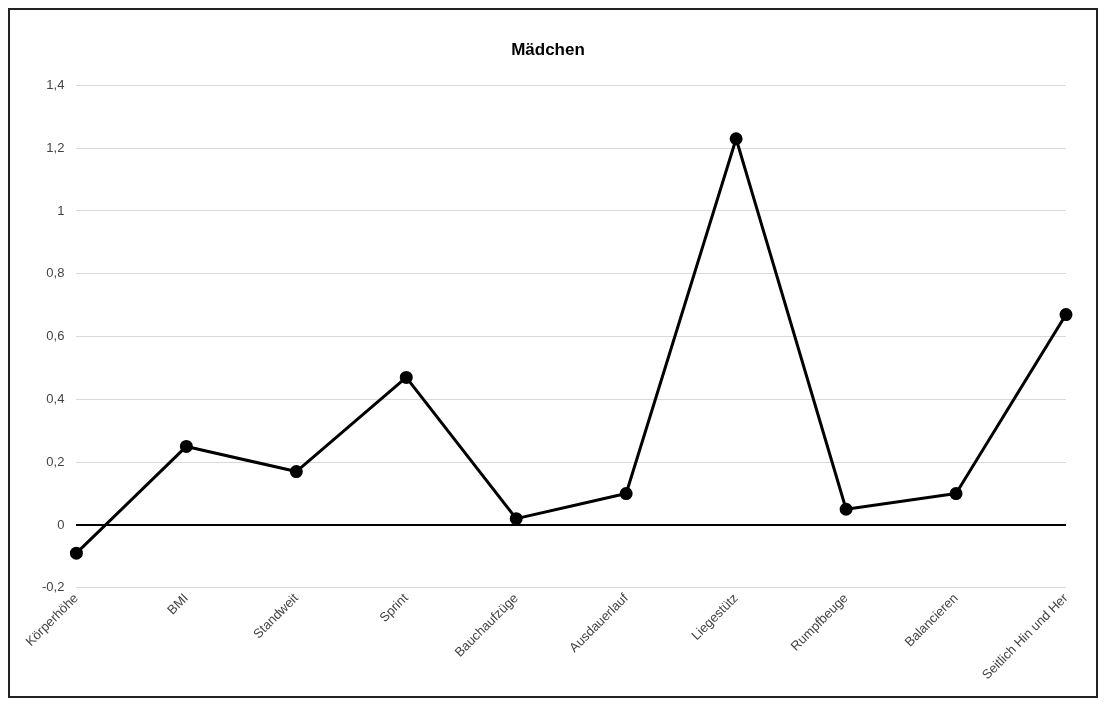  Describe the element at coordinates (178, 604) in the screenshot. I see `x-tick-label: BMI` at that location.